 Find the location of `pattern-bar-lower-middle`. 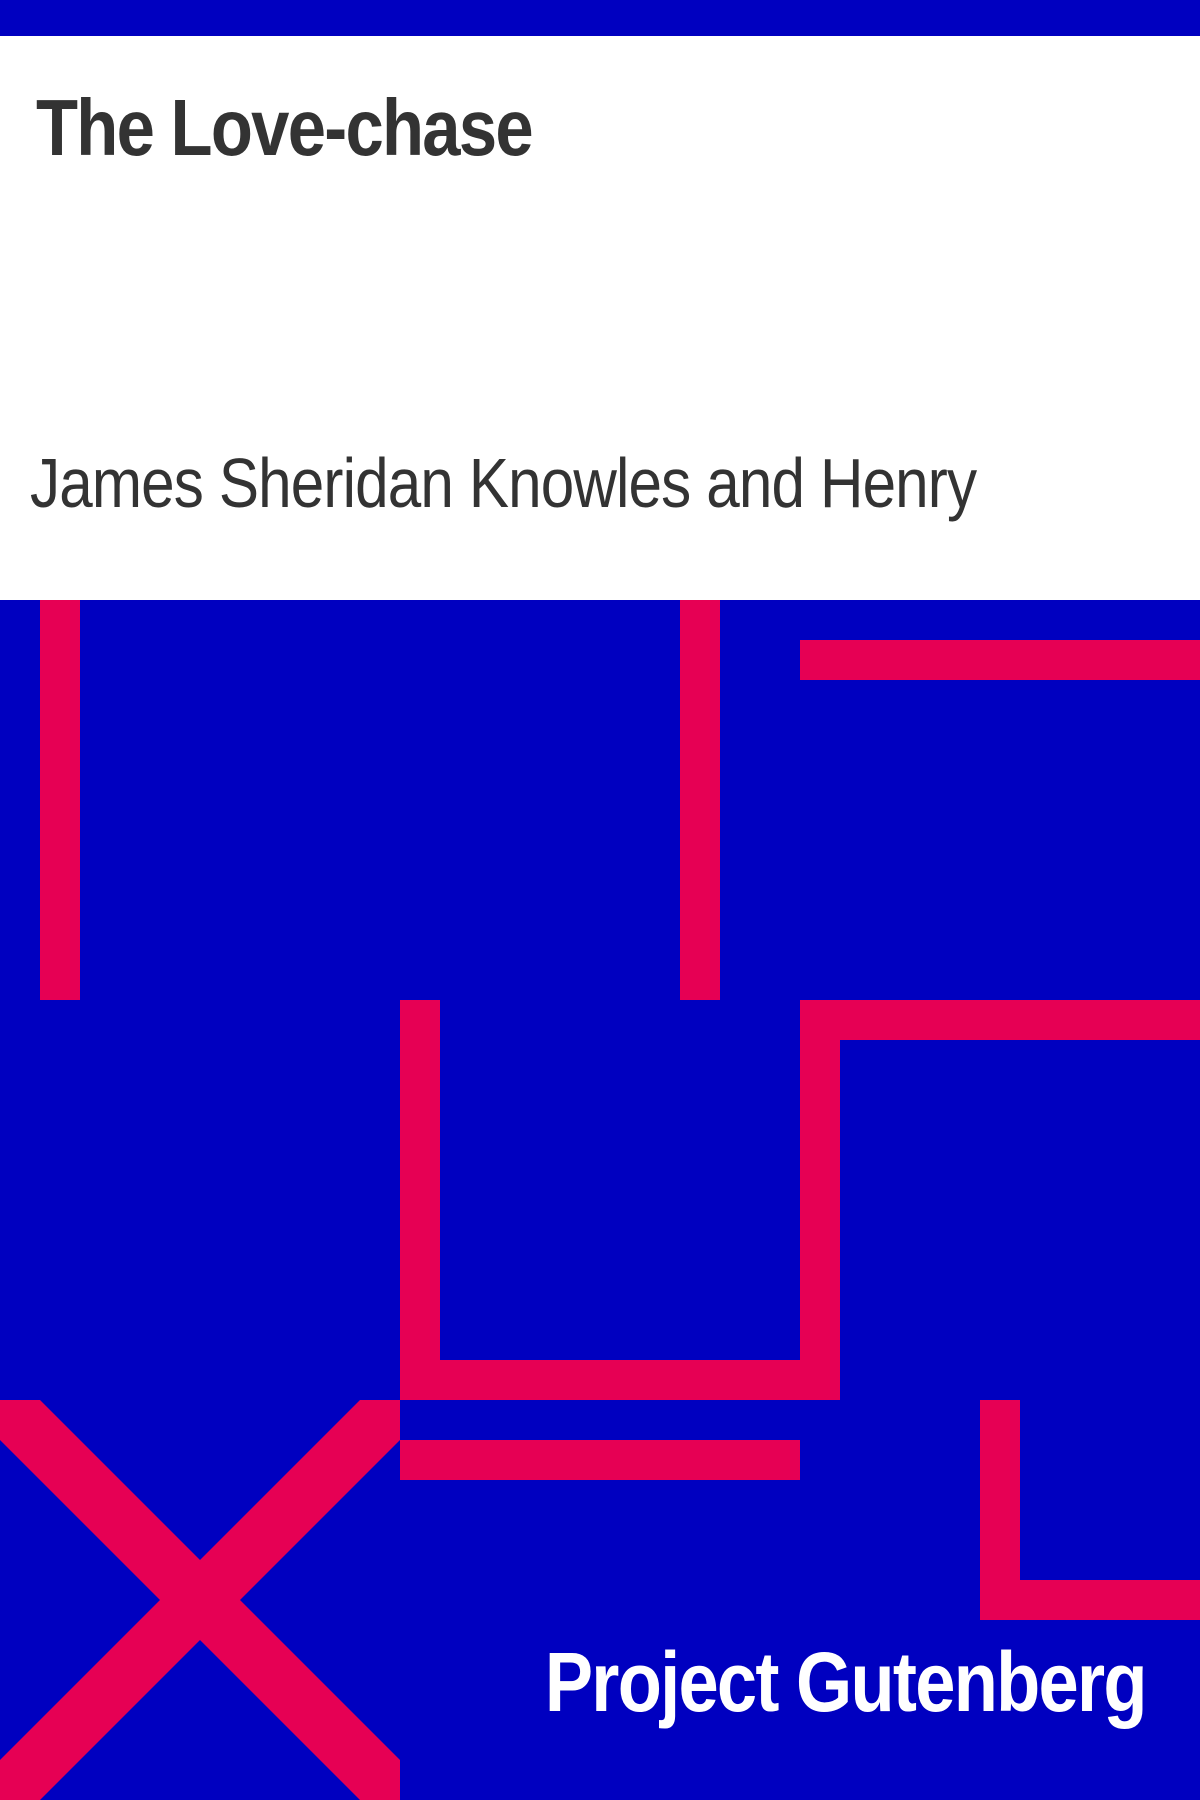

pattern-bar-lower-middle is located at coordinates (600, 1460).